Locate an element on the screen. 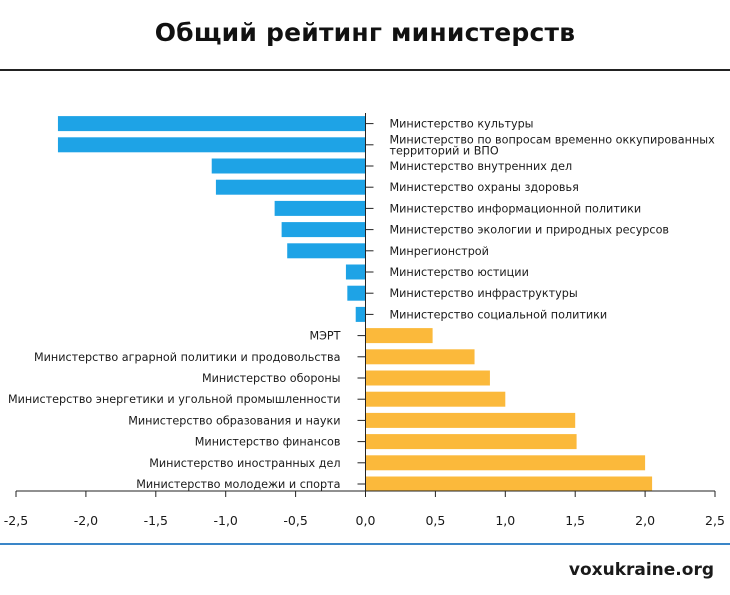  x-tick-label: -0,5 is located at coordinates (295, 520).